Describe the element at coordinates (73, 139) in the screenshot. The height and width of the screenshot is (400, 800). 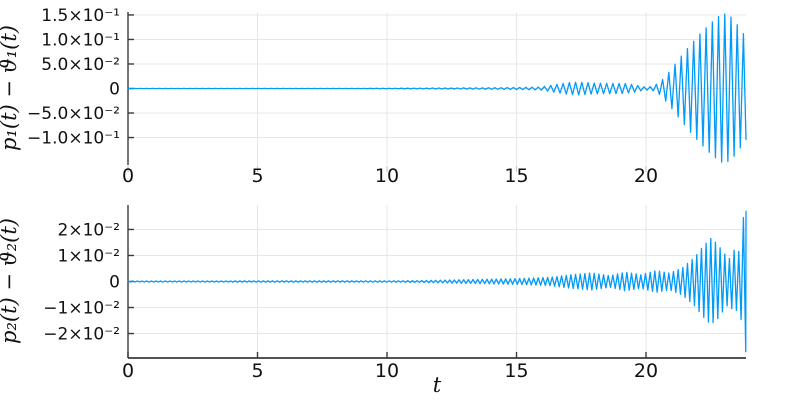
I see `y-tick-label: −1.0×10⁻¹` at that location.